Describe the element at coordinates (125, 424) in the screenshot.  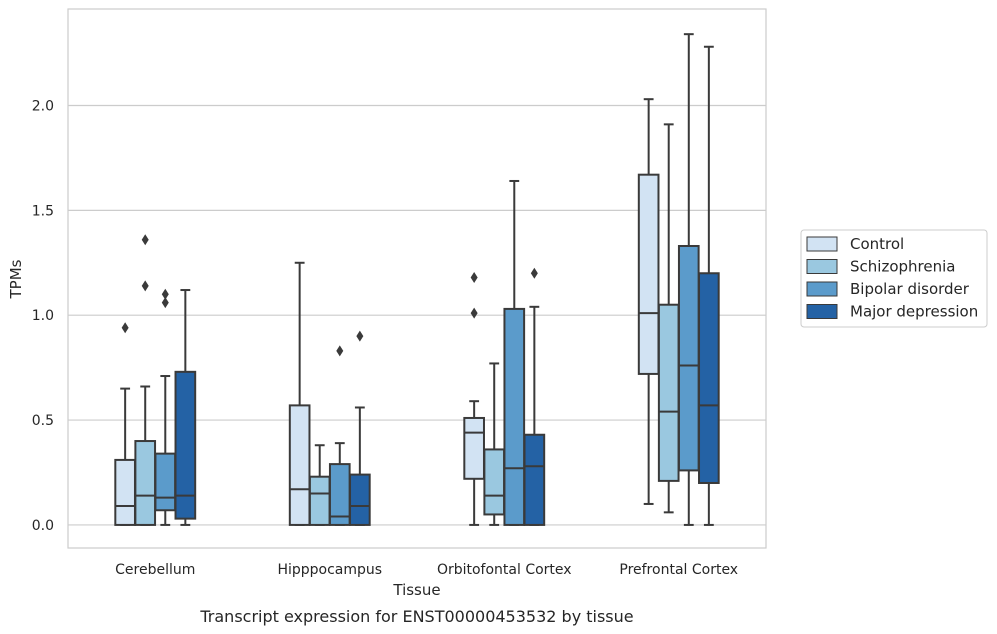
I see `box-cerebellum-control` at that location.